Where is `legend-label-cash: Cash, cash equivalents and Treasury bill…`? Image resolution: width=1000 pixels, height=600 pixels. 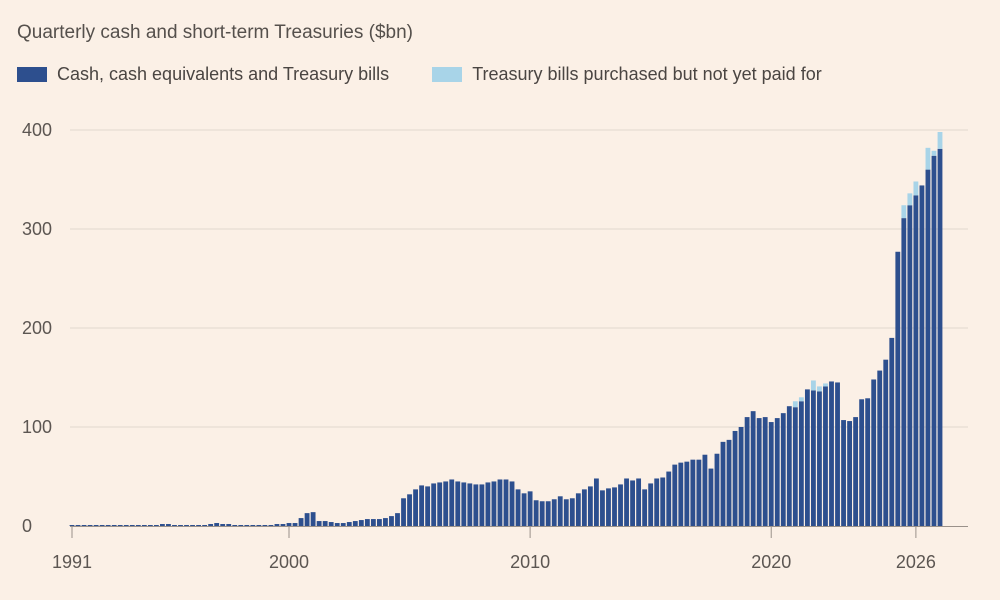 legend-label-cash: Cash, cash equivalents and Treasury bill… is located at coordinates (223, 74).